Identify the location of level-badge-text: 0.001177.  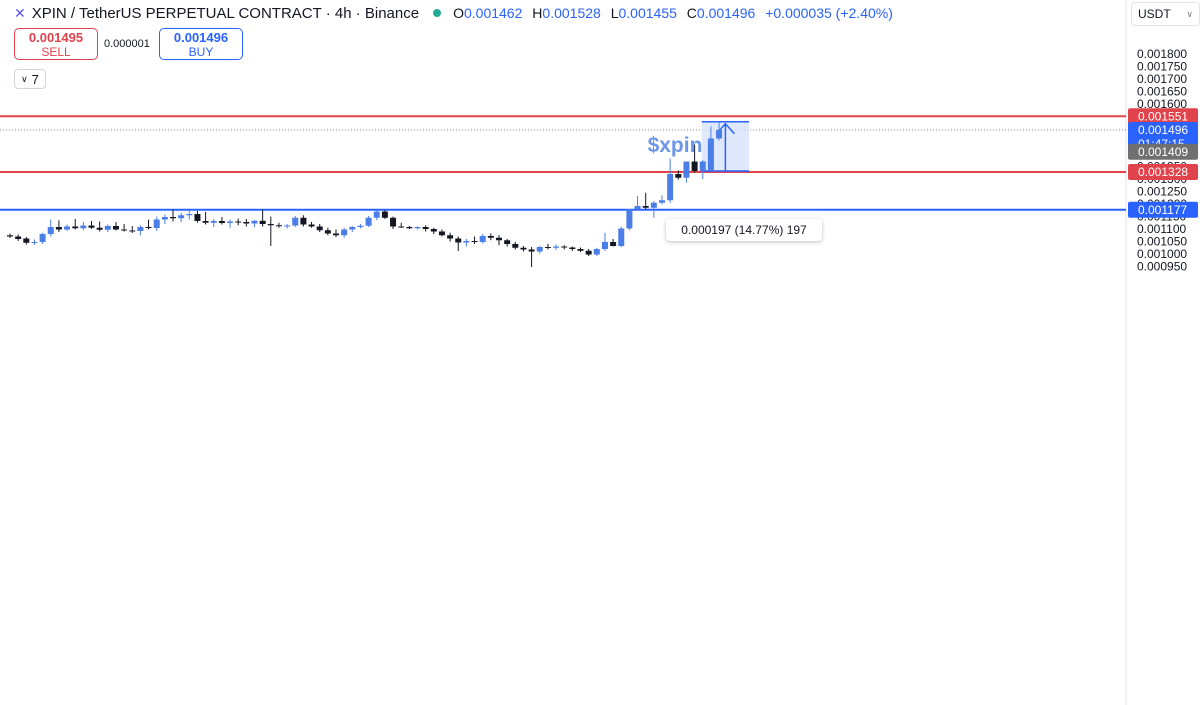
(1162, 210).